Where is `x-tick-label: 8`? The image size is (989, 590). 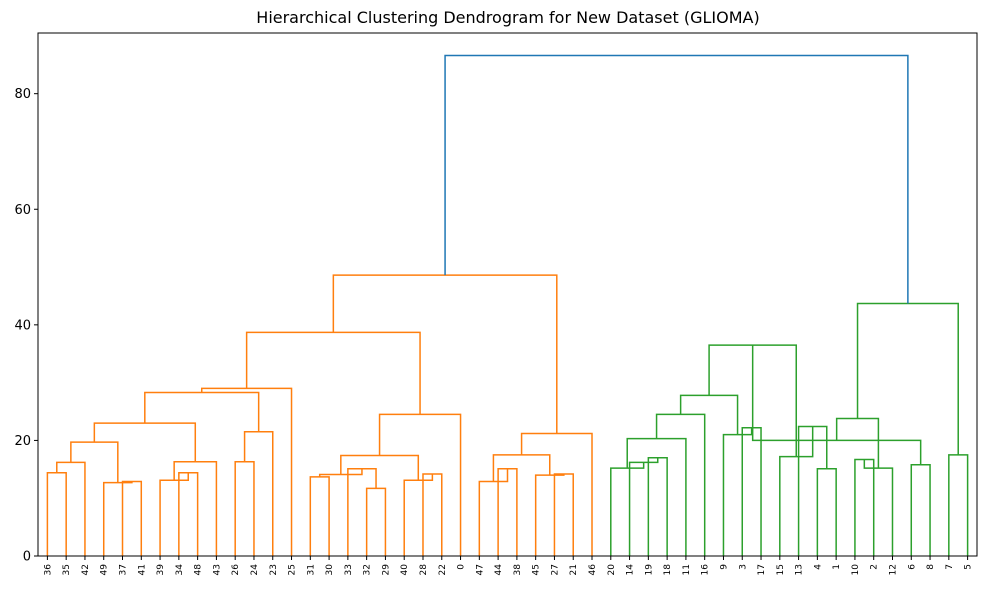 x-tick-label: 8 is located at coordinates (931, 567).